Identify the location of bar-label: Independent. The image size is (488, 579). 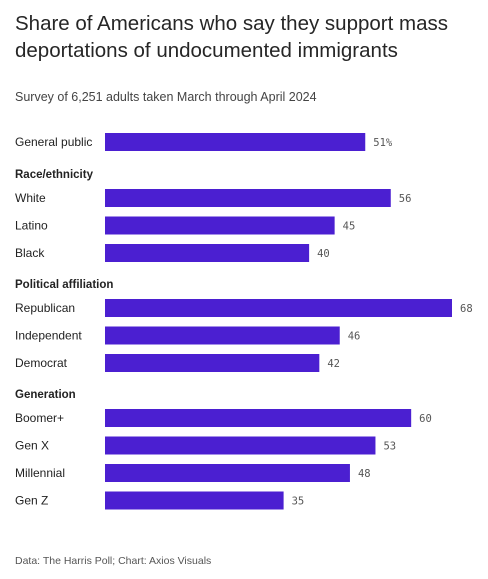
(48, 336).